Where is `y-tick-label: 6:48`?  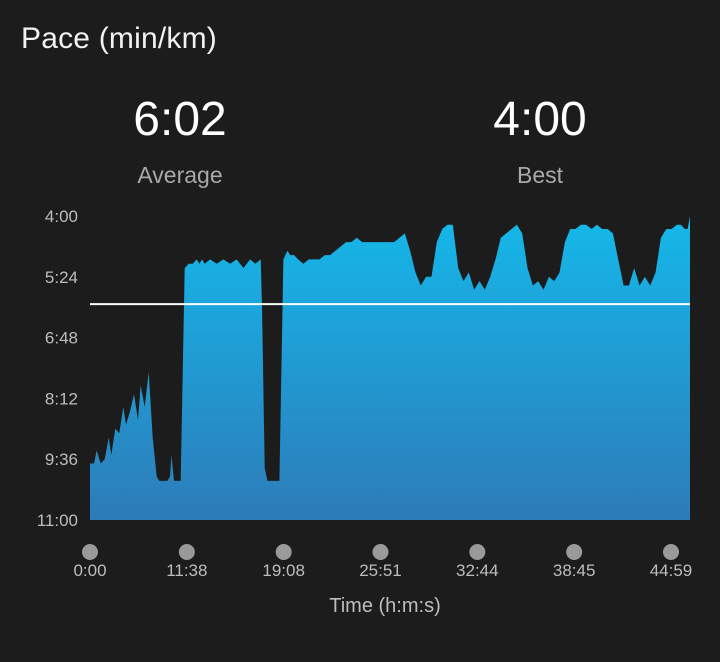
y-tick-label: 6:48 is located at coordinates (61, 338).